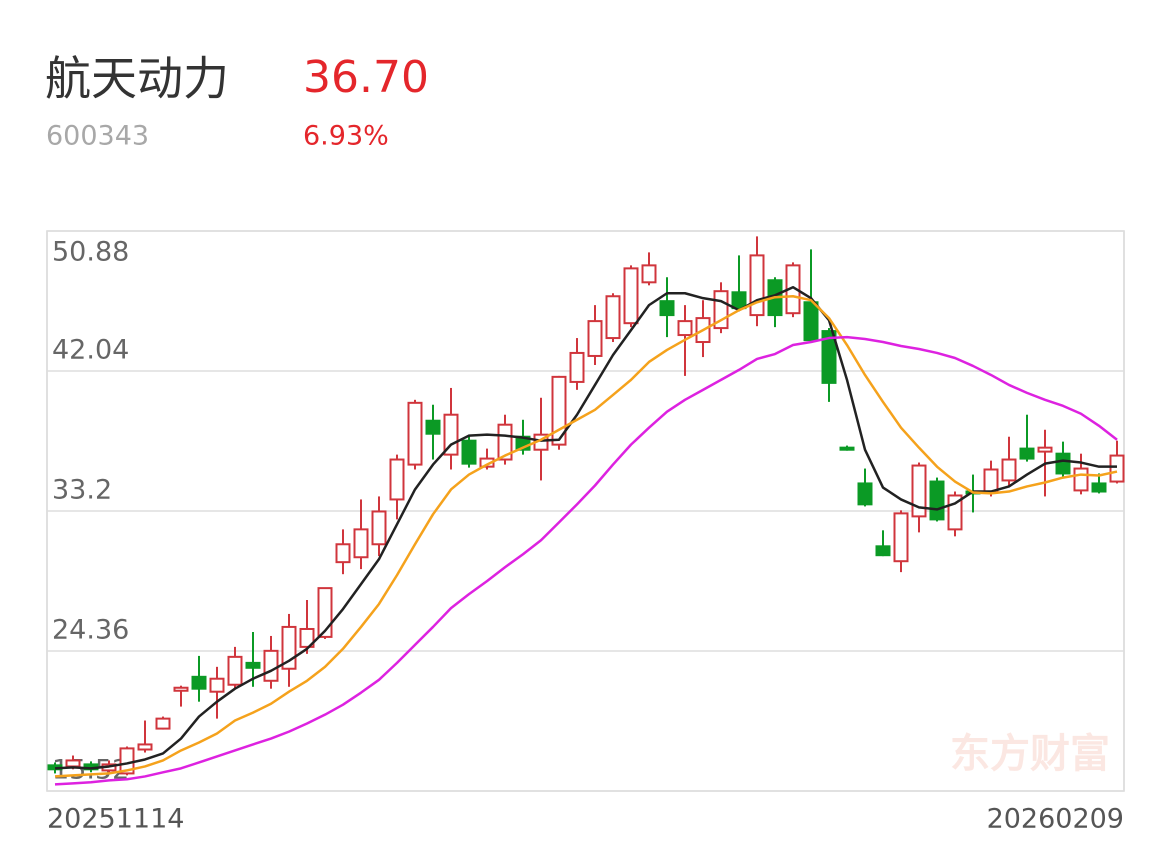 The height and width of the screenshot is (843, 1170). I want to click on stock-name: 航天动力, so click(137, 79).